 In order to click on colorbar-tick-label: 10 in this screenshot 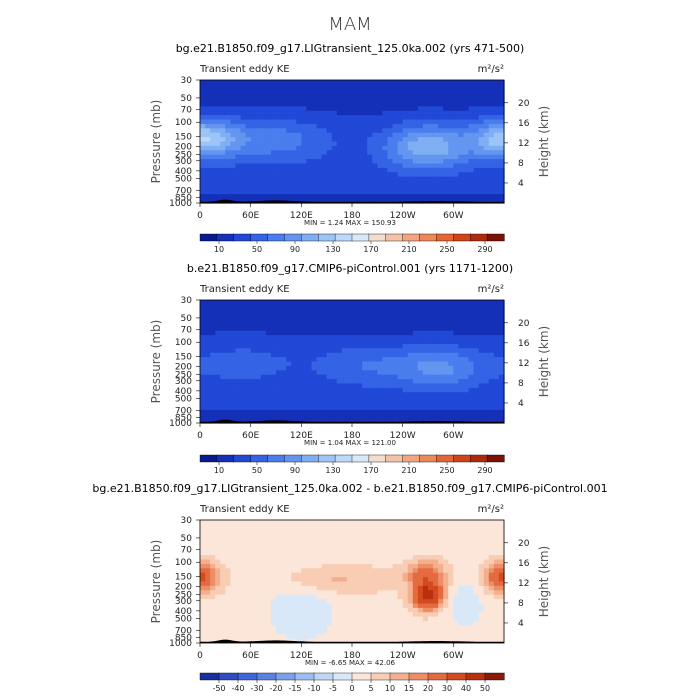, I will do `click(219, 470)`.